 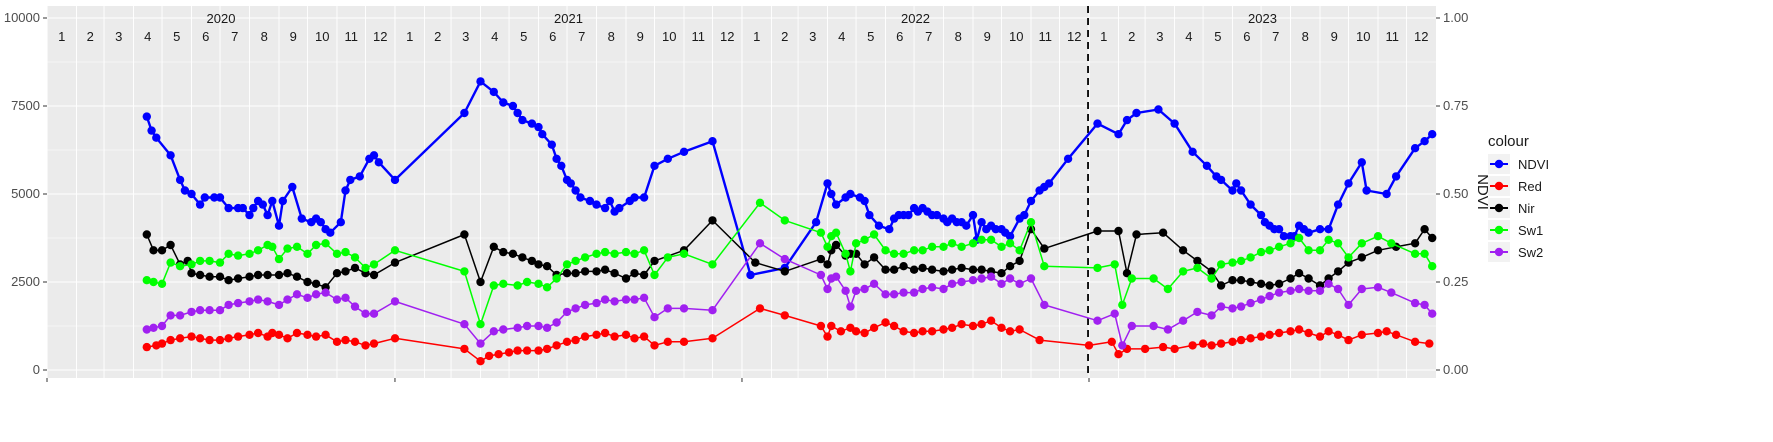 I want to click on month-label: 9, so click(x=987, y=36).